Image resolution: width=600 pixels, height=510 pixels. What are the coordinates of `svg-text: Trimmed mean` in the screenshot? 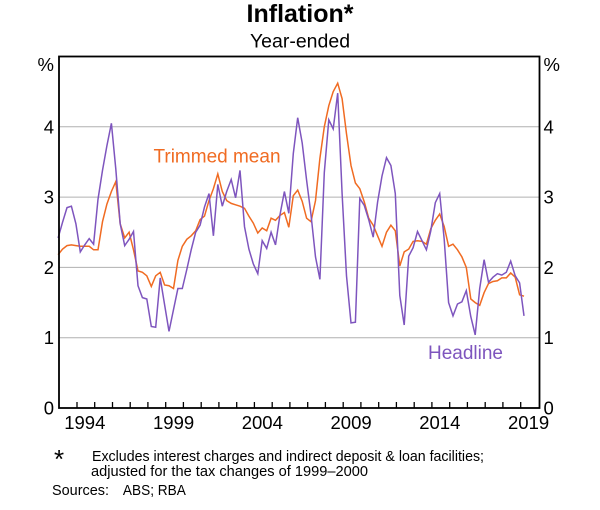 It's located at (216, 157).